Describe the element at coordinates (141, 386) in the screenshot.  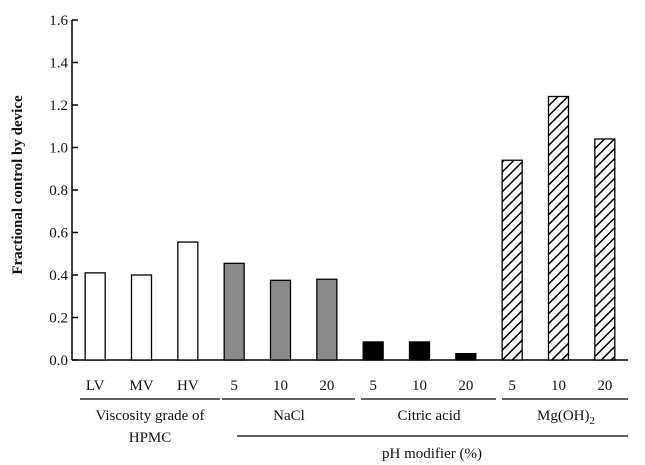
I see `x-tick-label: MV` at that location.